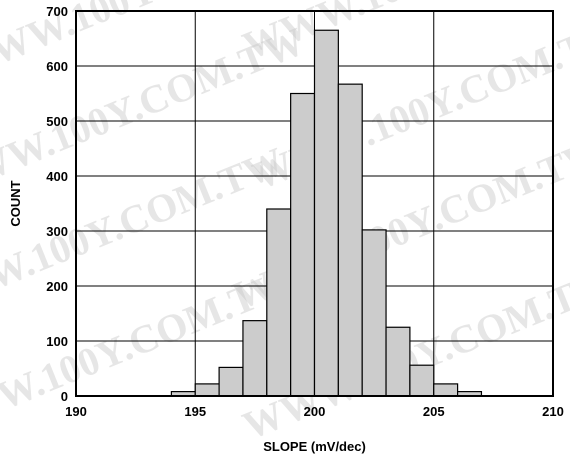  Describe the element at coordinates (57, 66) in the screenshot. I see `y-tick-label: 600` at that location.